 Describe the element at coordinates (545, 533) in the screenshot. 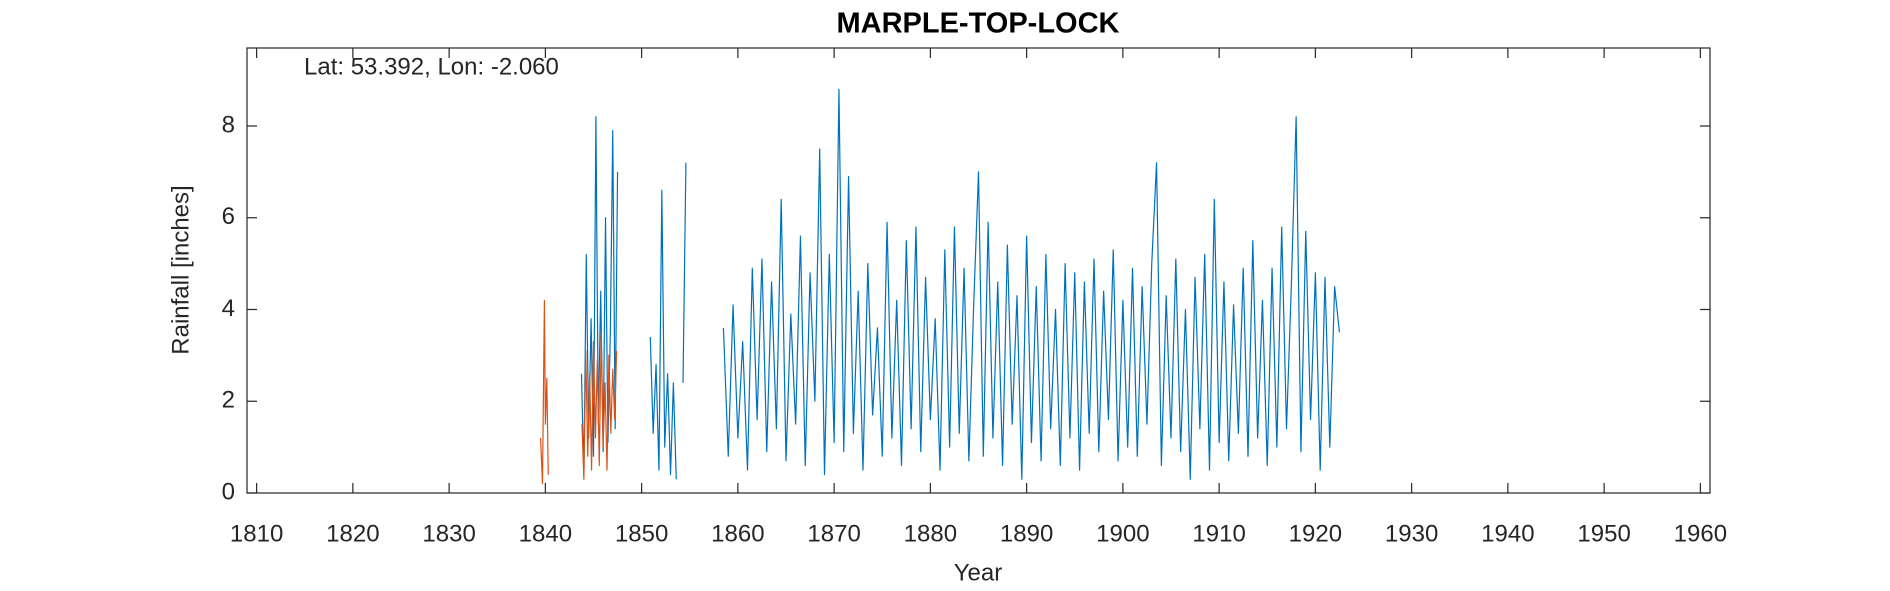

I see `x-tick-label: 1840` at that location.